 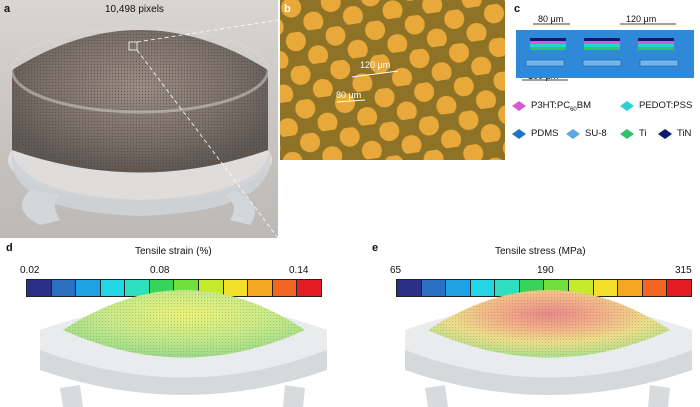 What do you see at coordinates (586, 133) in the screenshot?
I see `legend-su8: SU-8` at bounding box center [586, 133].